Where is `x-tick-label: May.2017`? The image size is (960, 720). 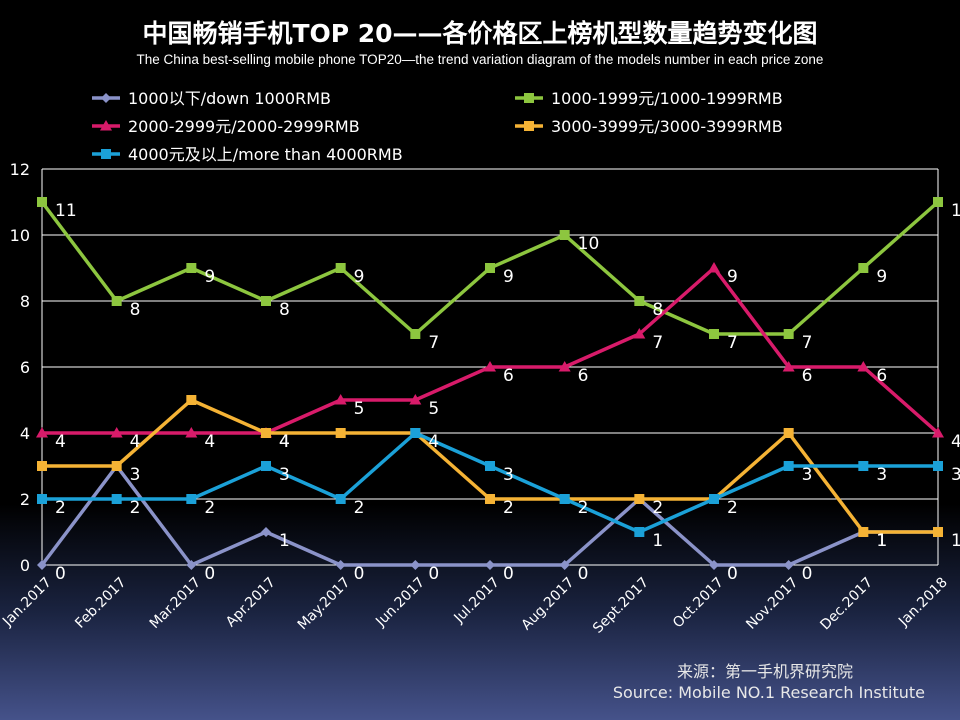
x-tick-label: May.2017 is located at coordinates (324, 604).